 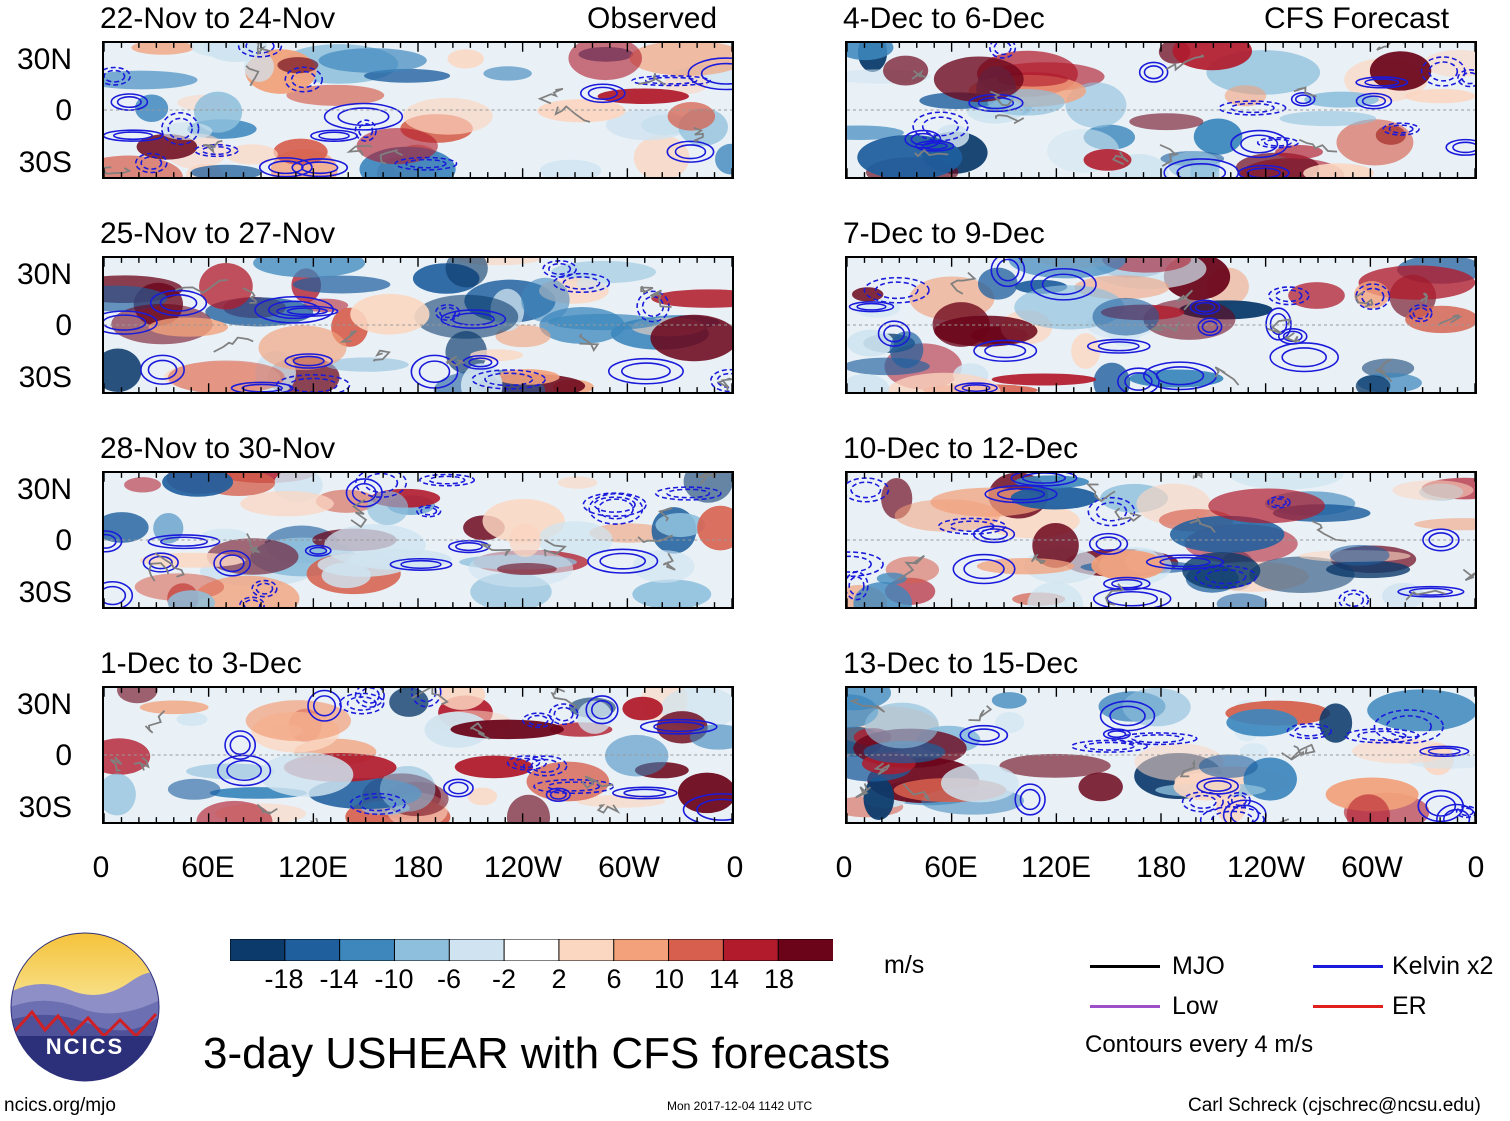 I want to click on contour-note: Contours every 4 m/s, so click(x=1199, y=1044).